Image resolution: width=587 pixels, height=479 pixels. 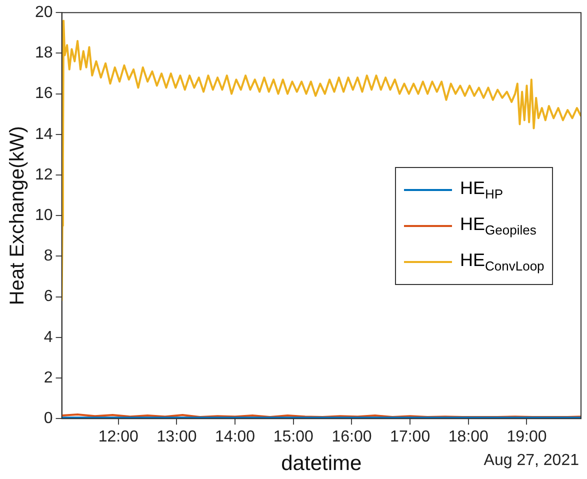 What do you see at coordinates (532, 461) in the screenshot?
I see `text: Aug 27, 2021` at bounding box center [532, 461].